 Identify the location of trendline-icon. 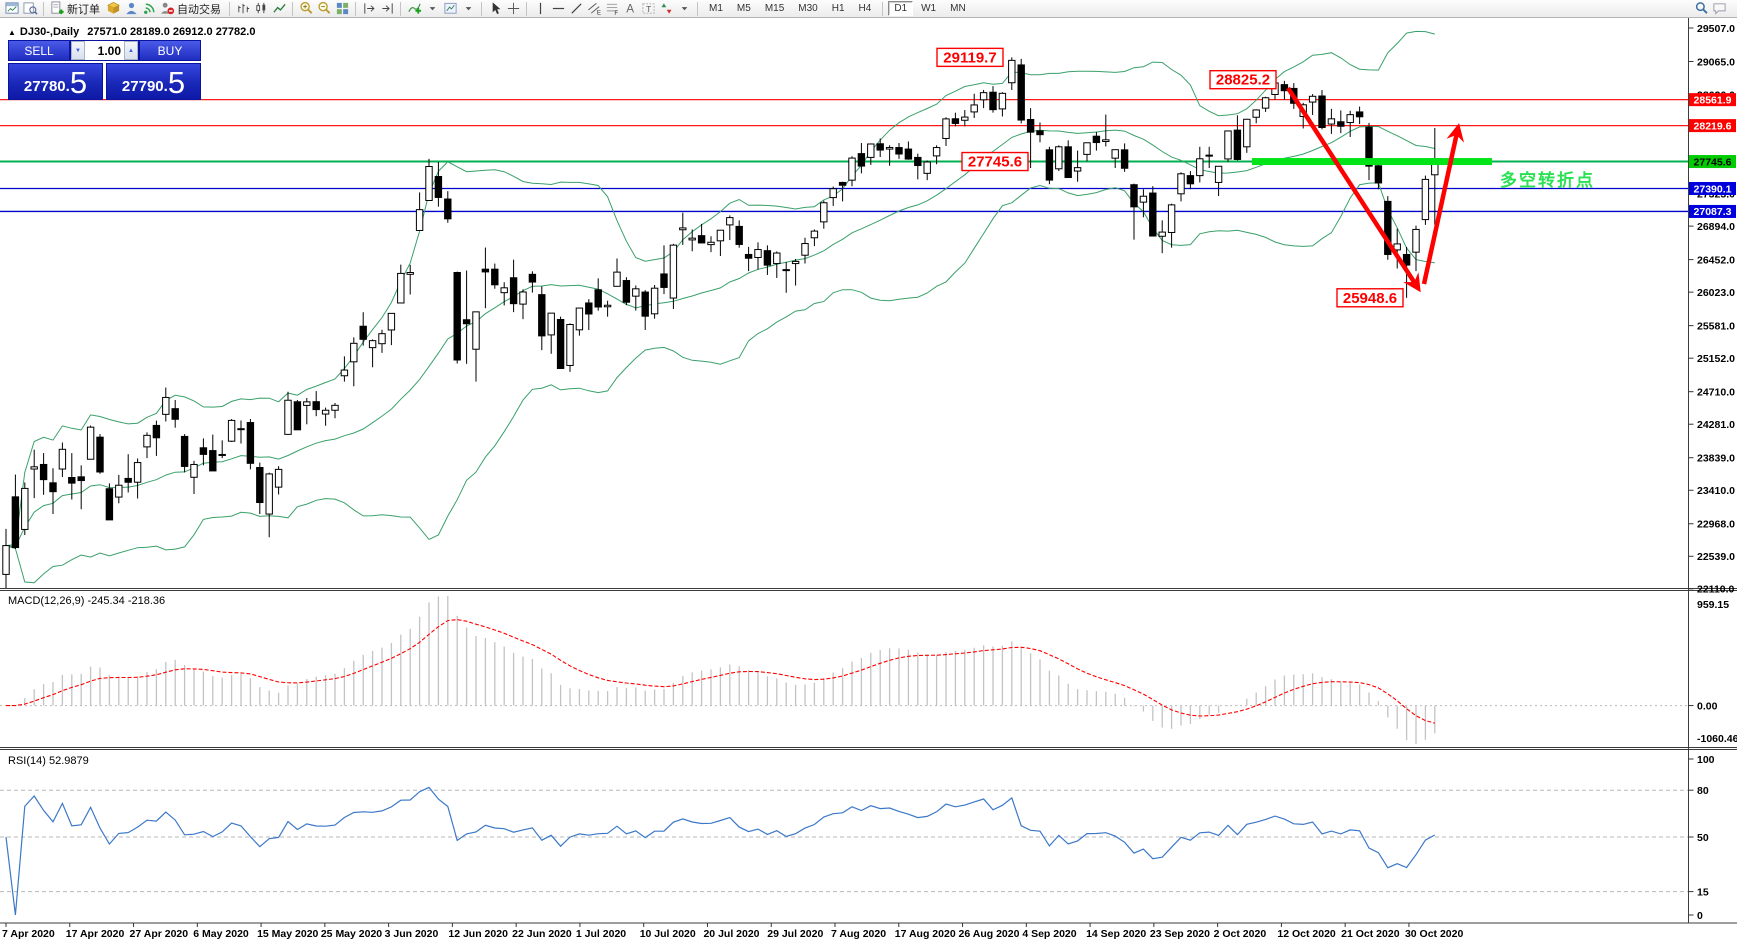
(576, 9).